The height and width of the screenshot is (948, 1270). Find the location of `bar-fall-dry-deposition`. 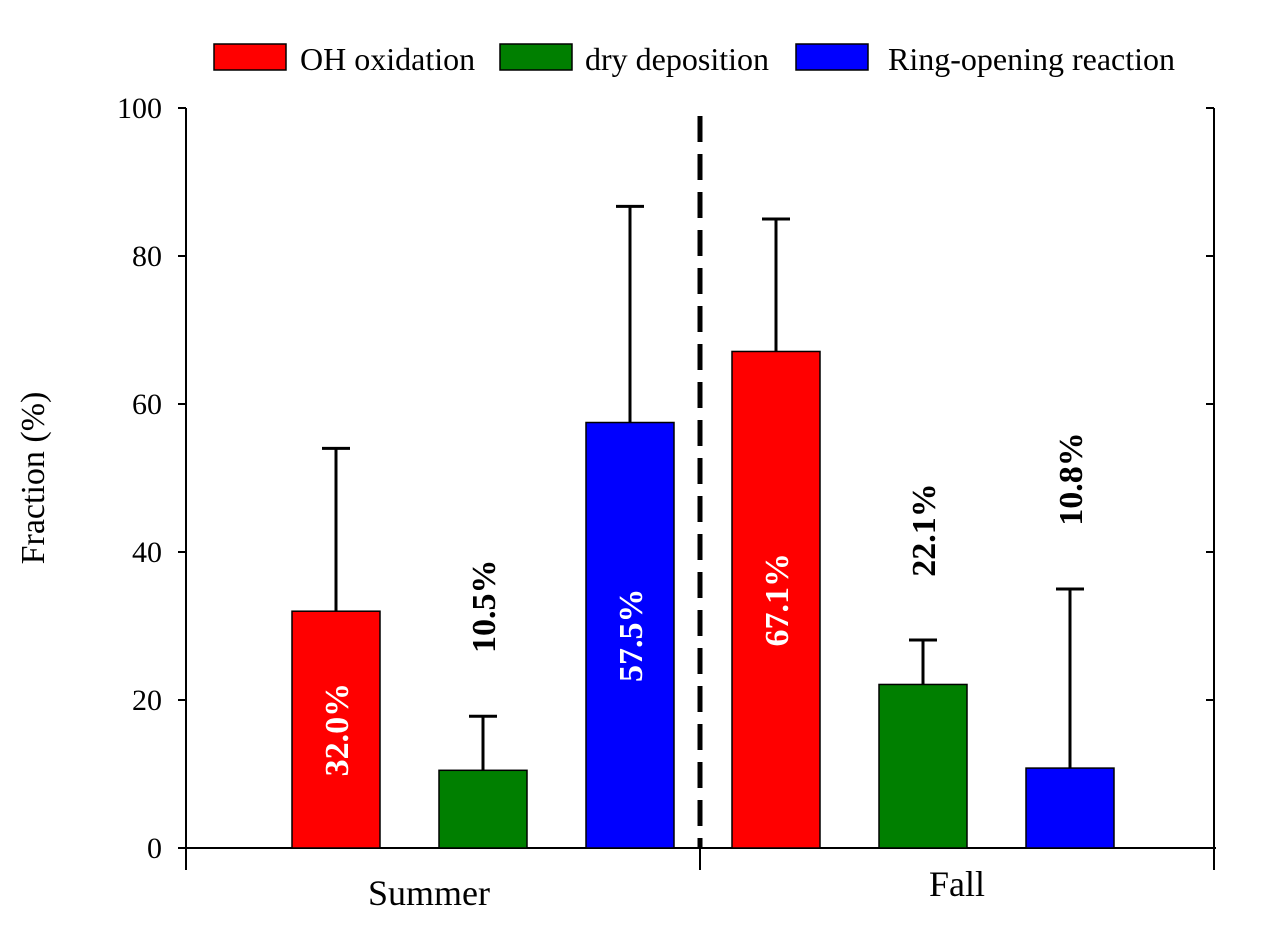

bar-fall-dry-deposition is located at coordinates (923, 766).